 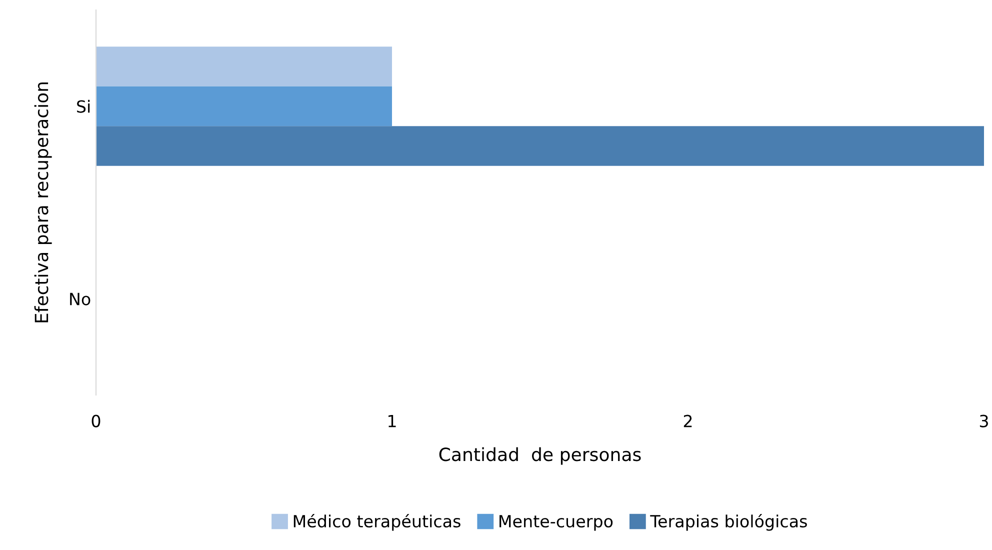 What do you see at coordinates (984, 421) in the screenshot?
I see `x-tick-label: 3` at bounding box center [984, 421].